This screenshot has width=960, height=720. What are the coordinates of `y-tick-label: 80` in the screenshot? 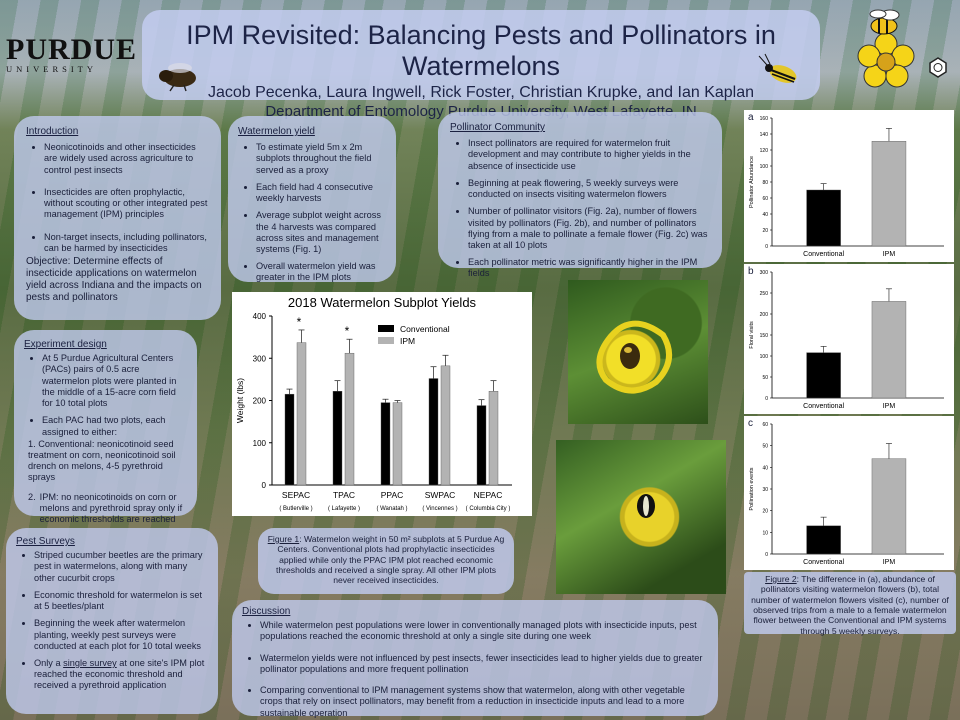 It's located at (765, 183).